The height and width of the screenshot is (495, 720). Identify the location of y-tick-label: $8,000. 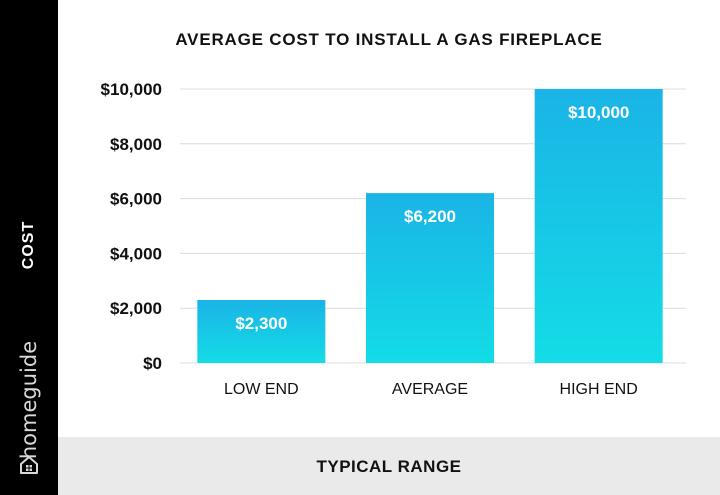
(136, 144).